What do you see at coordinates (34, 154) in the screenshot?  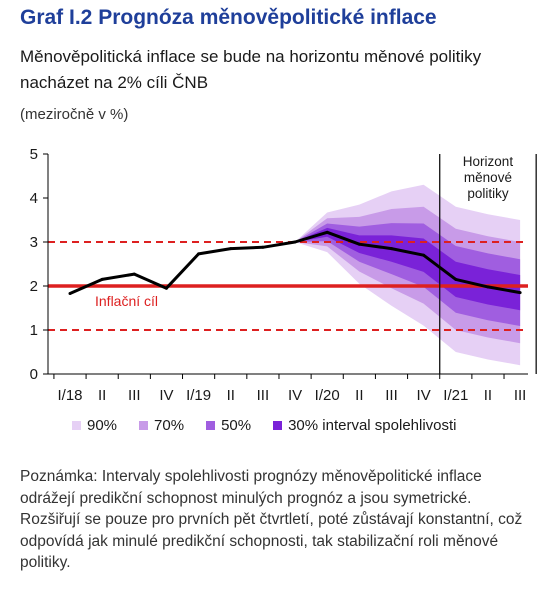 I see `y-tick-label: 5` at bounding box center [34, 154].